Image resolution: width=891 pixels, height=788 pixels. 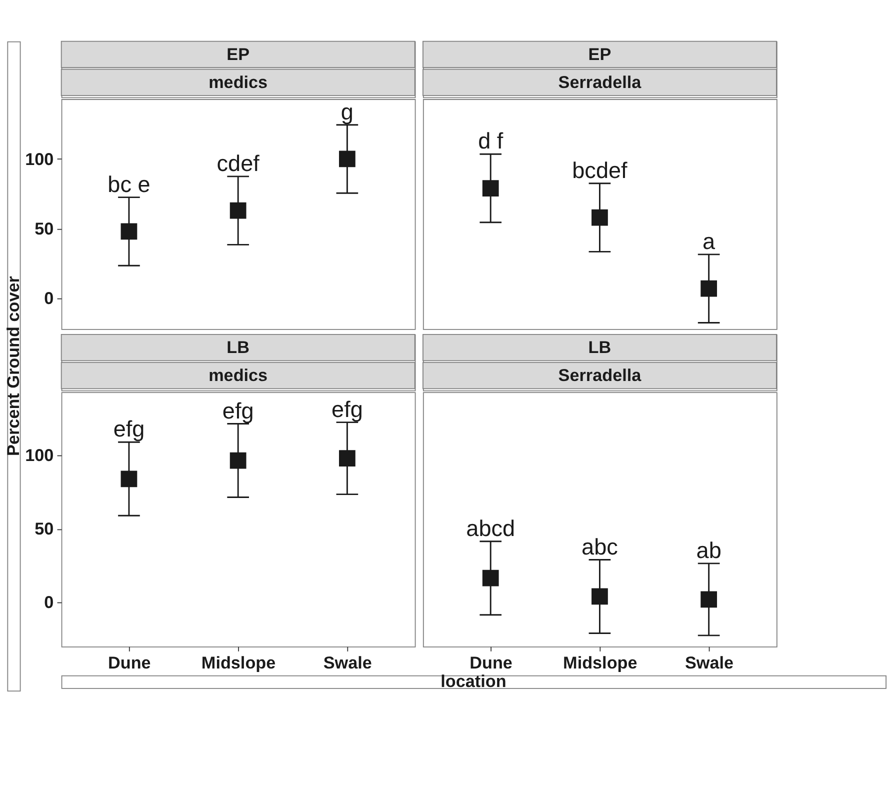 What do you see at coordinates (600, 170) in the screenshot?
I see `annotation: bcdef` at bounding box center [600, 170].